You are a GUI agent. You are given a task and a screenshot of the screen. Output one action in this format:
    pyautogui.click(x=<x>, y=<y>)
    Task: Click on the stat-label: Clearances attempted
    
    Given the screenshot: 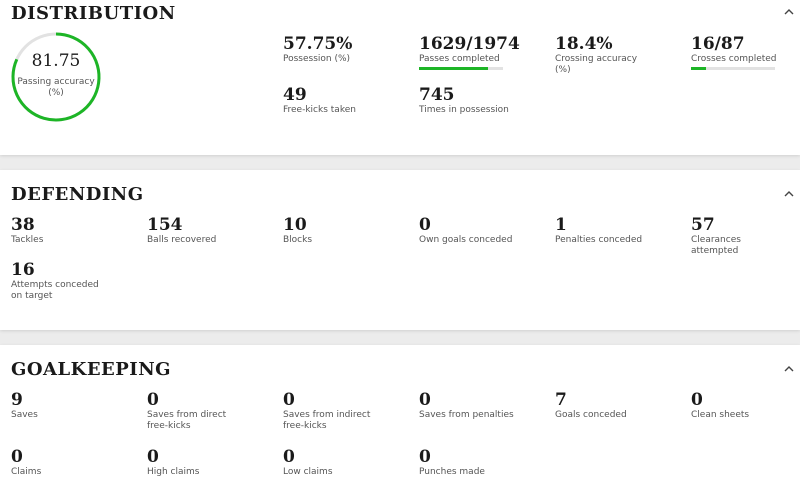 What is the action you would take?
    pyautogui.click(x=716, y=245)
    